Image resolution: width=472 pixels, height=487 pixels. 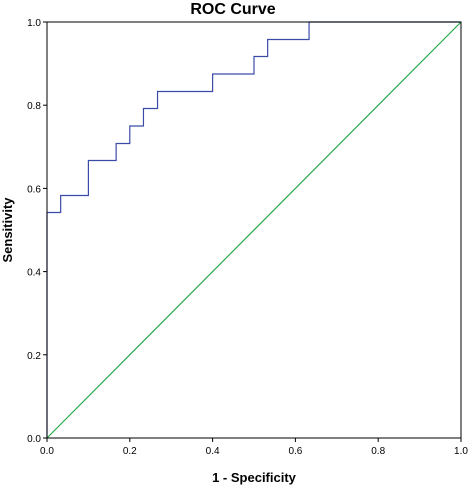 I want to click on y-tick-label: 0.0, so click(x=34, y=439).